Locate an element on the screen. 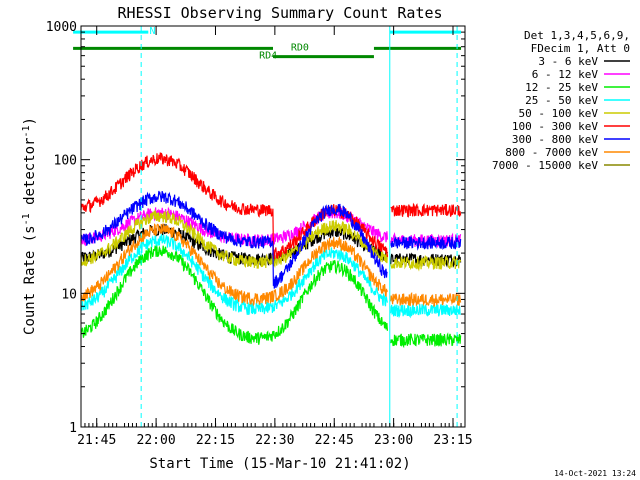 The width and height of the screenshot is (640, 480). legend-label-7: 800 - 7000 keV is located at coordinates (551, 152).